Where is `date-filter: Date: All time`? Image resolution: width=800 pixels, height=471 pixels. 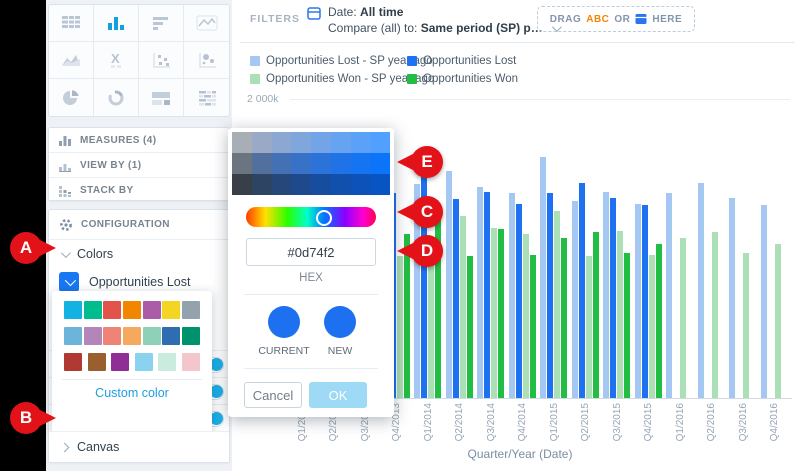
date-filter: Date: All time is located at coordinates (365, 12).